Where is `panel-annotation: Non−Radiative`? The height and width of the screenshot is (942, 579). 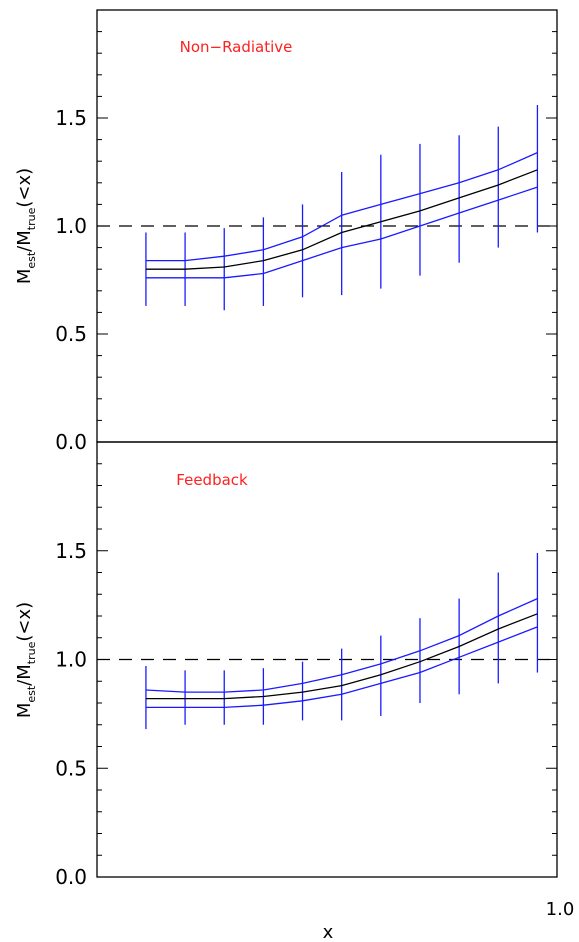 panel-annotation: Non−Radiative is located at coordinates (236, 47).